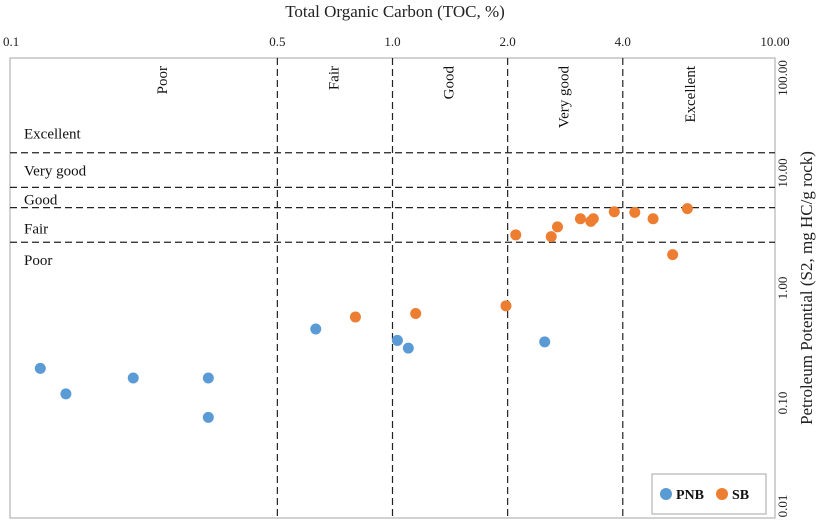 This screenshot has width=824, height=529. What do you see at coordinates (449, 83) in the screenshot?
I see `toc-class-label: Good` at bounding box center [449, 83].